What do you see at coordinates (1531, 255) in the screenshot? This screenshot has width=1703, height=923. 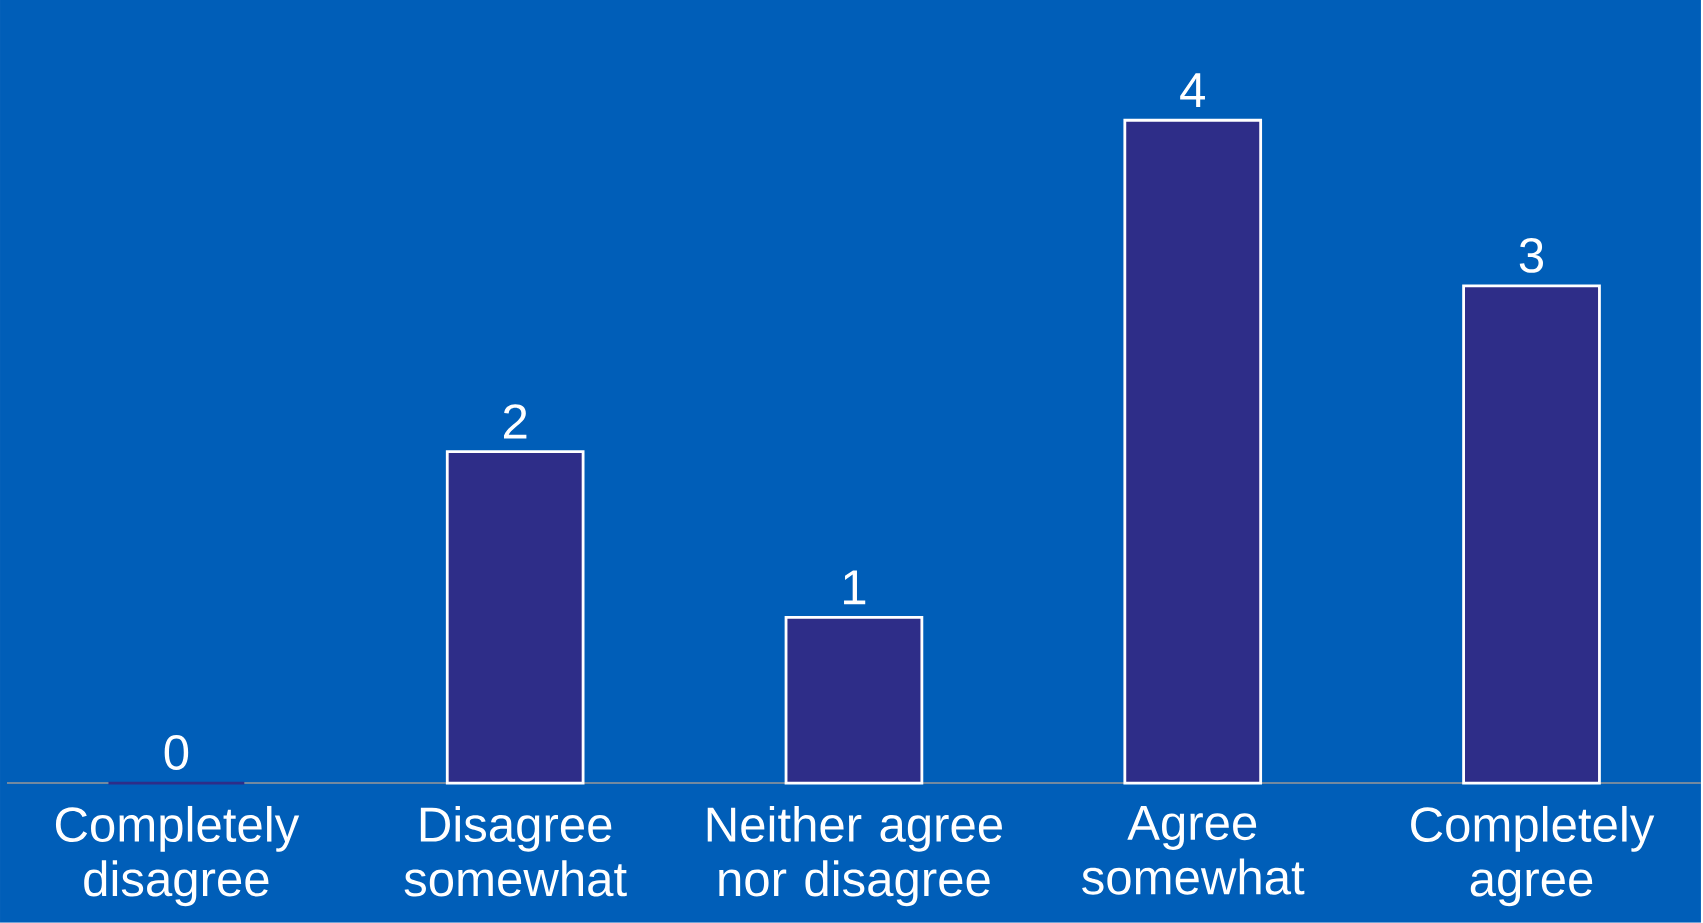 I see `data-label: 3` at bounding box center [1531, 255].